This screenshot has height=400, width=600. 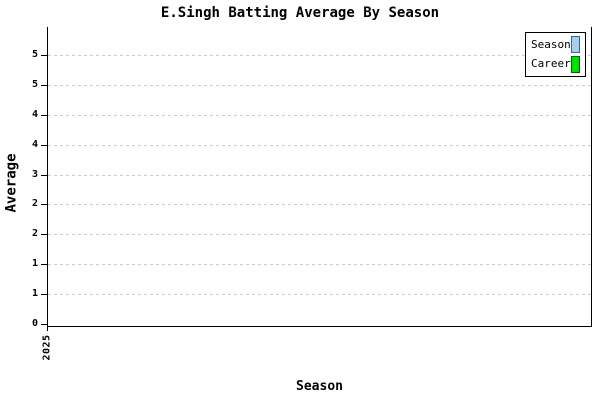 I want to click on legend-item-season: Season, so click(x=555, y=45).